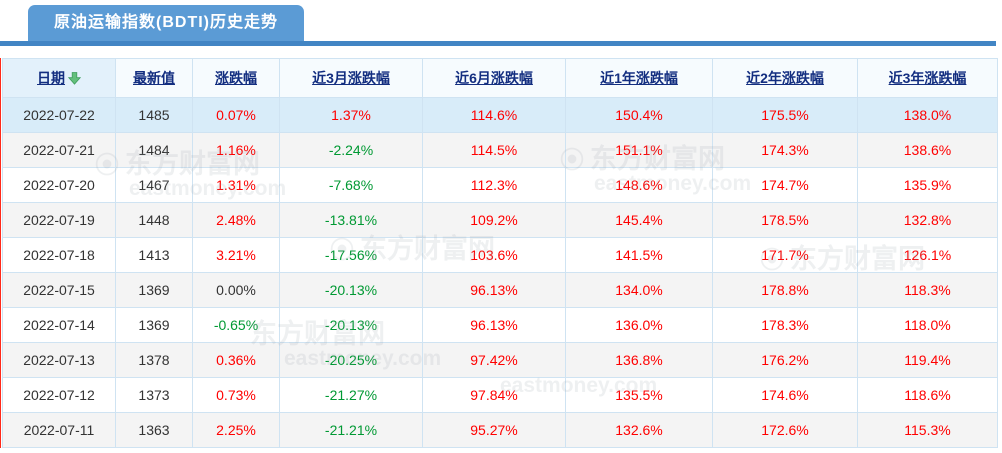 The image size is (1002, 453). Describe the element at coordinates (236, 220) in the screenshot. I see `change-cell: 2.48%` at that location.